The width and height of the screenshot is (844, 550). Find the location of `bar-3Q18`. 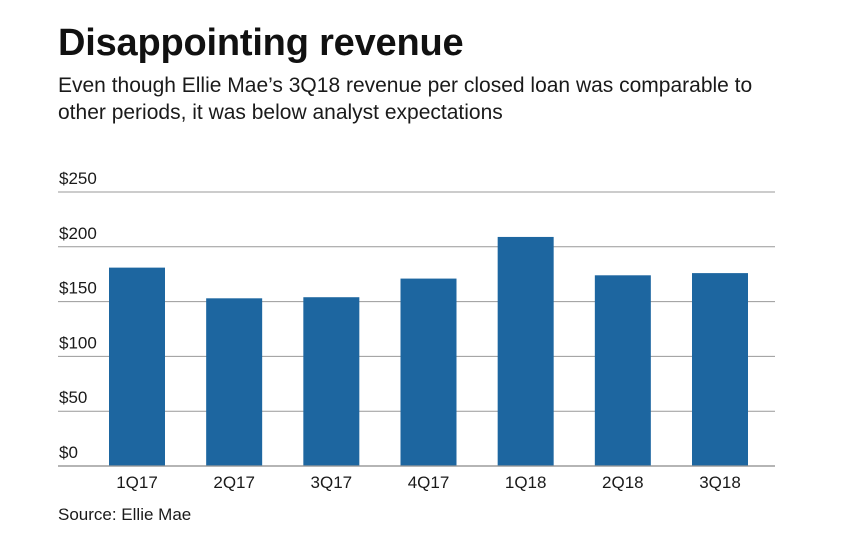

bar-3Q18 is located at coordinates (720, 369).